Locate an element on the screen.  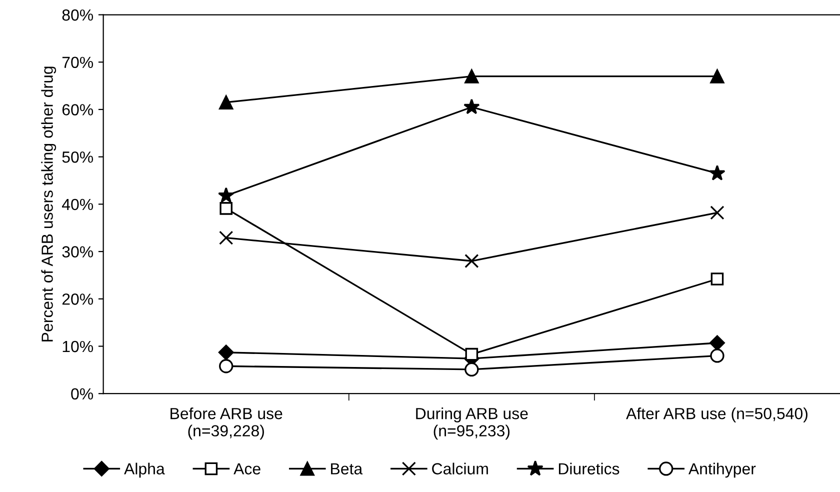
y-tick-label: 50% is located at coordinates (78, 157).